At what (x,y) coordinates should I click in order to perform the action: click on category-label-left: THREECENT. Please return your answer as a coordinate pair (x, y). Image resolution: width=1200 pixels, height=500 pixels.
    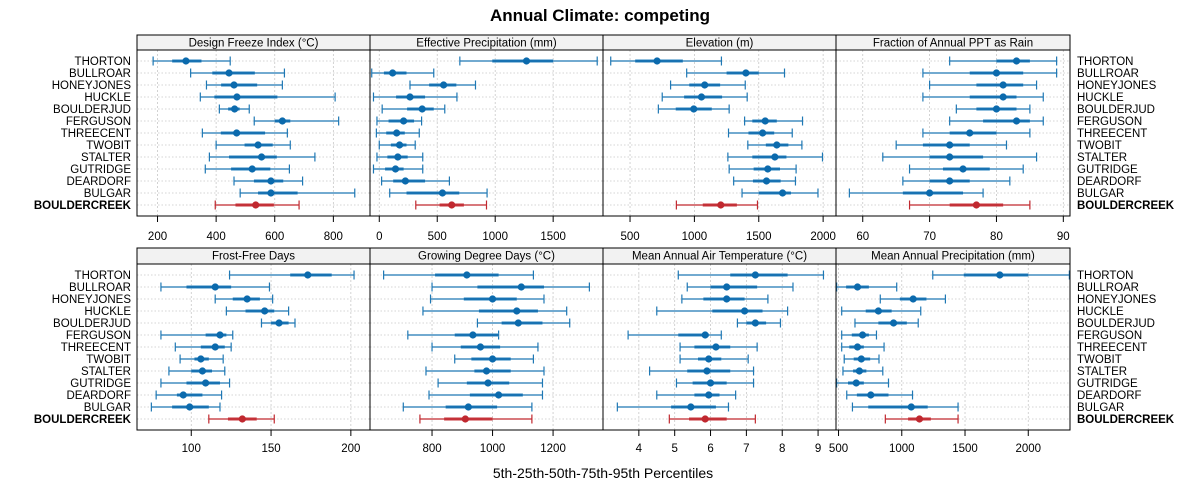
    Looking at the image, I should click on (96, 134).